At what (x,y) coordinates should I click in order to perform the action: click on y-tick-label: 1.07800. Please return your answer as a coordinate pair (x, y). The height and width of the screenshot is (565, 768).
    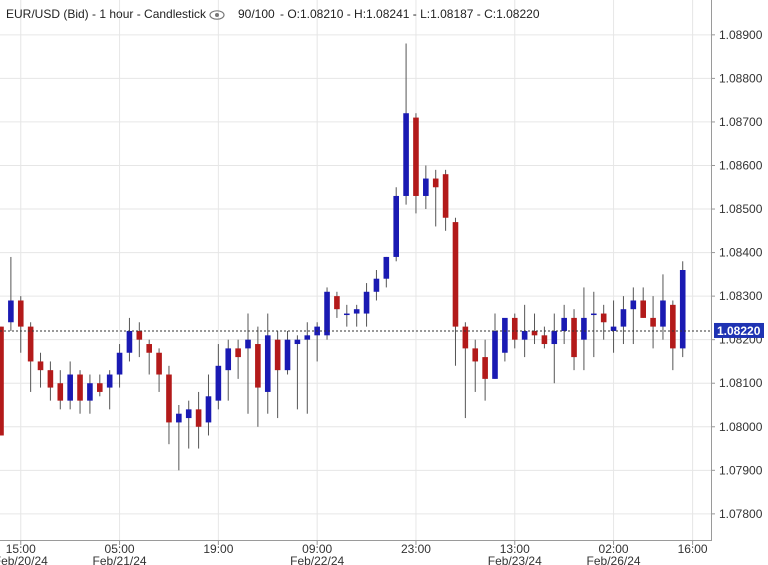
    Looking at the image, I should click on (741, 514).